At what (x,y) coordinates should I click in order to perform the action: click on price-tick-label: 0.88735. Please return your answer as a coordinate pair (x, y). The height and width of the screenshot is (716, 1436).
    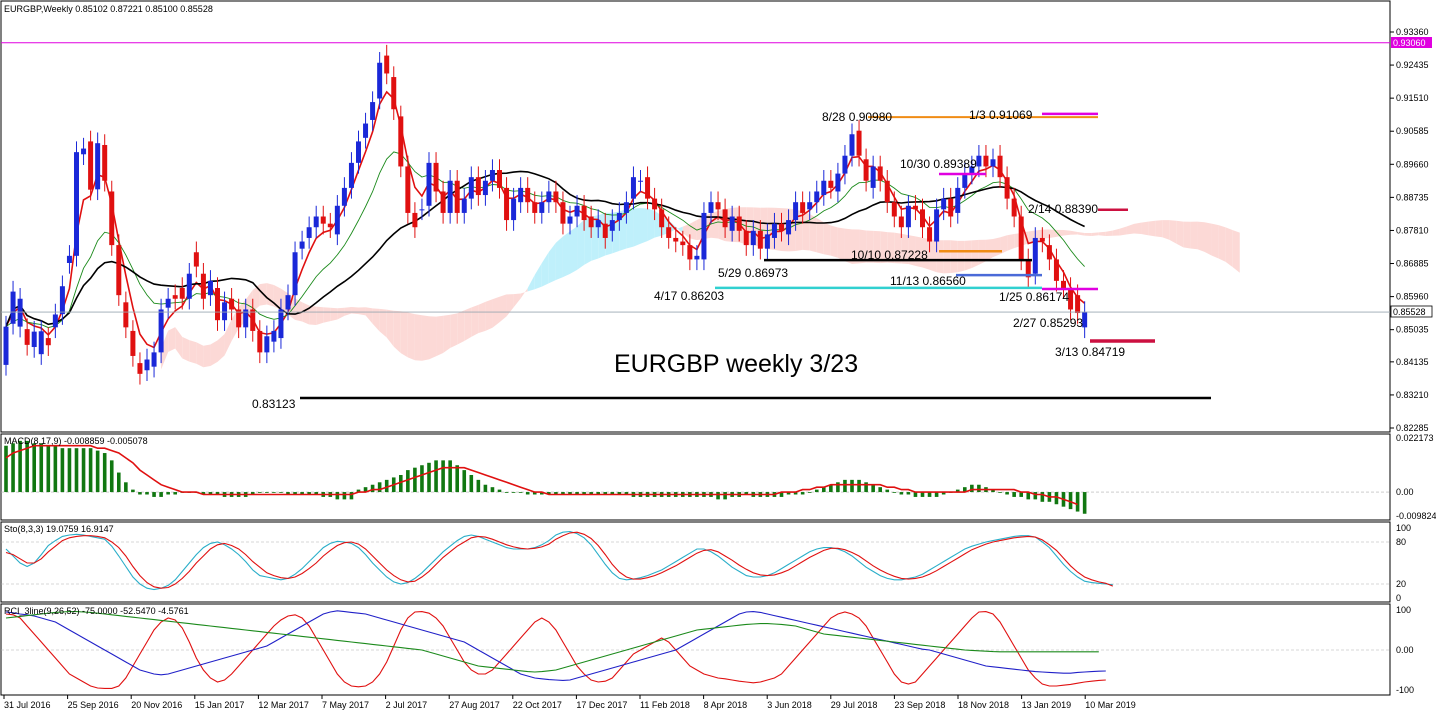
    Looking at the image, I should click on (1412, 197).